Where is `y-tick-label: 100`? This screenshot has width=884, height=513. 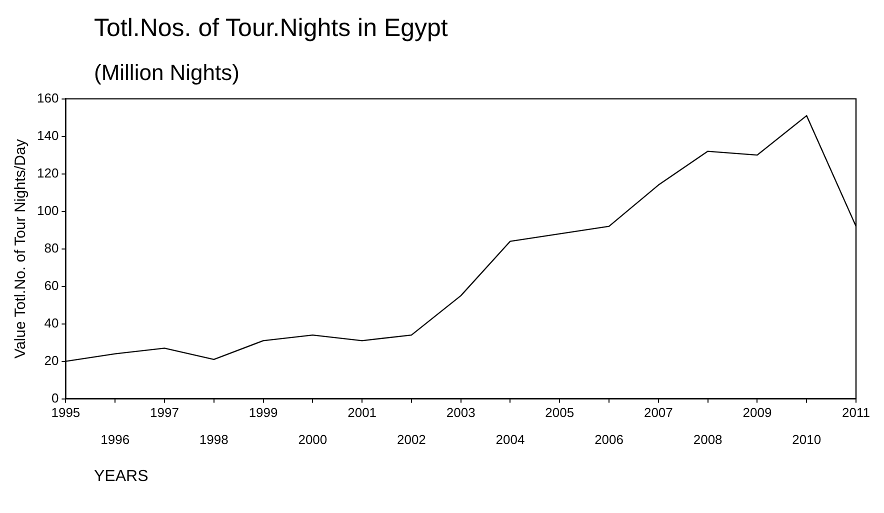
y-tick-label: 100 is located at coordinates (47, 210).